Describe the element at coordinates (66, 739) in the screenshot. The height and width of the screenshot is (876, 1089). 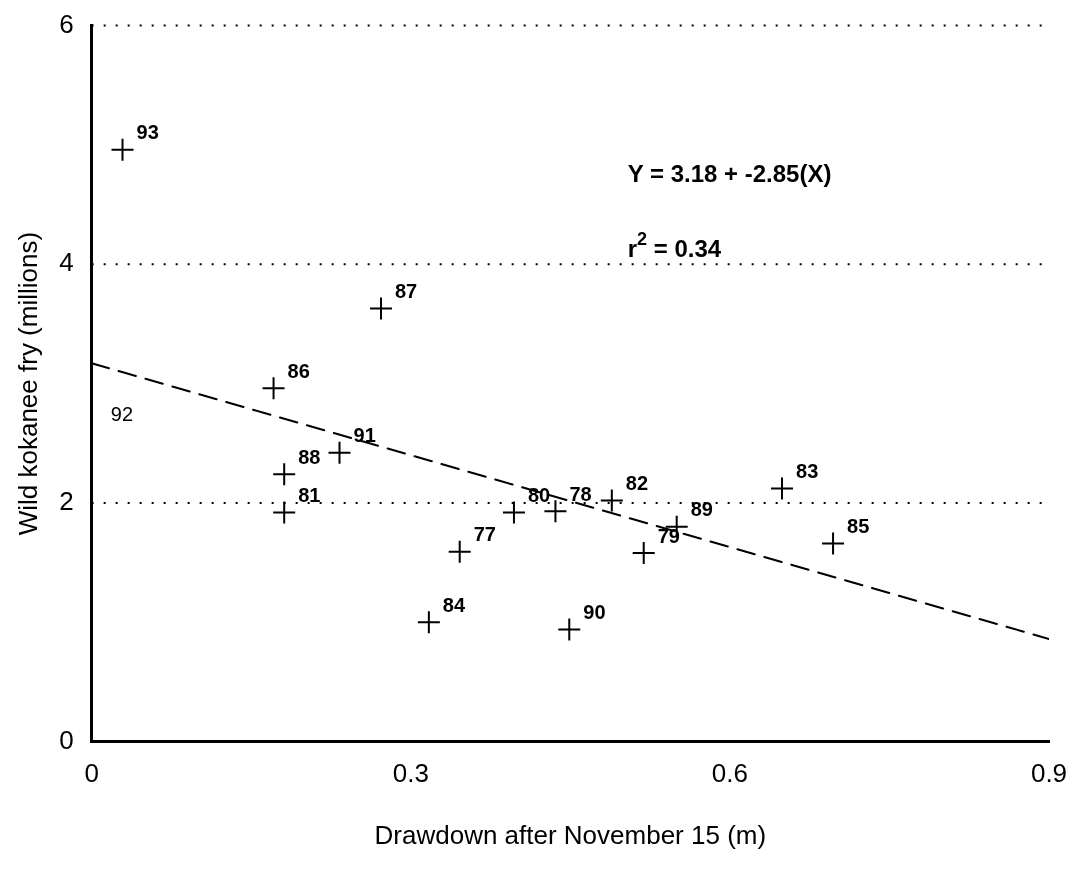
I see `y-tick-label: 0` at that location.